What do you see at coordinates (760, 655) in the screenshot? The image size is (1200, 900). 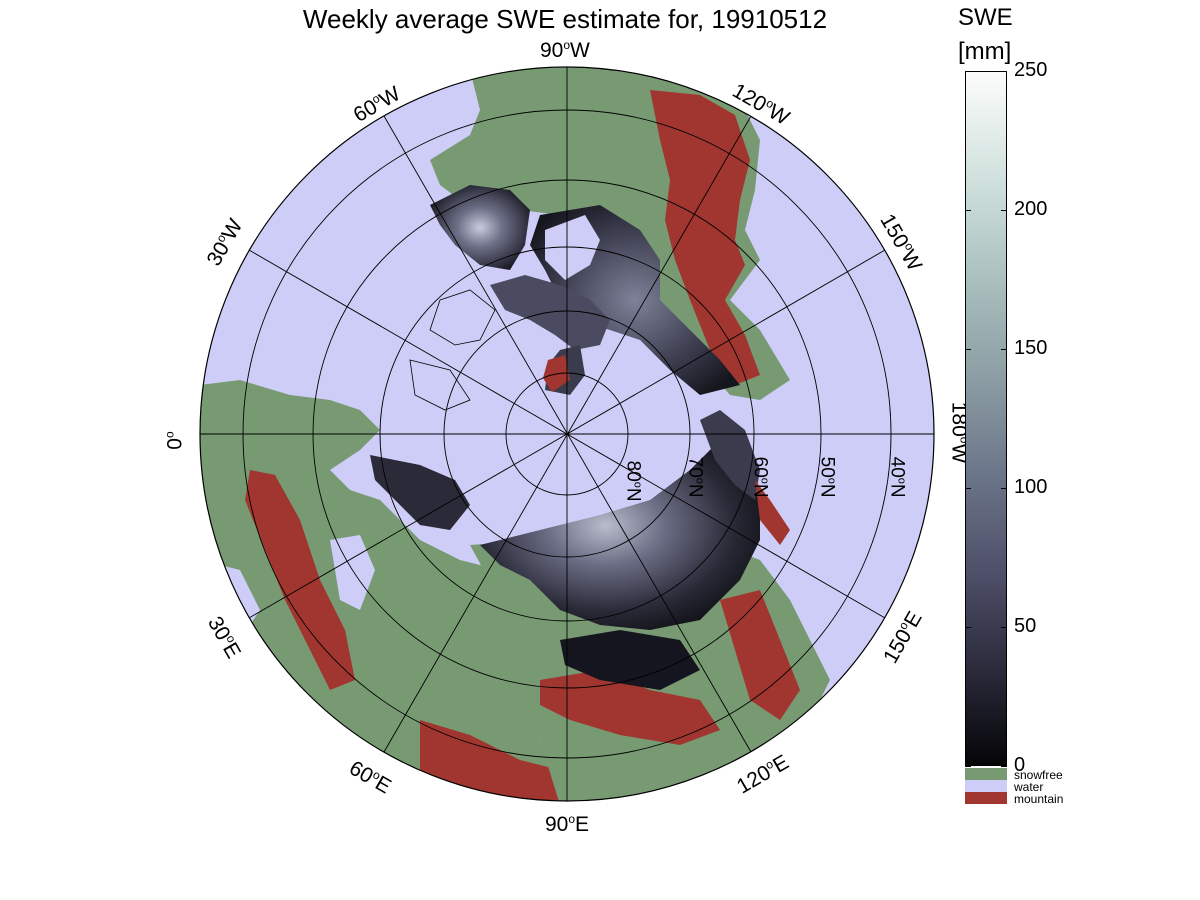 I see `asia-mountain-east` at bounding box center [760, 655].